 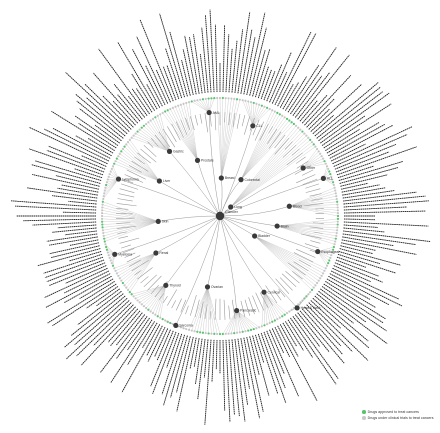 What do you see at coordinates (167, 181) in the screenshot?
I see `category-label: Liver` at bounding box center [167, 181].